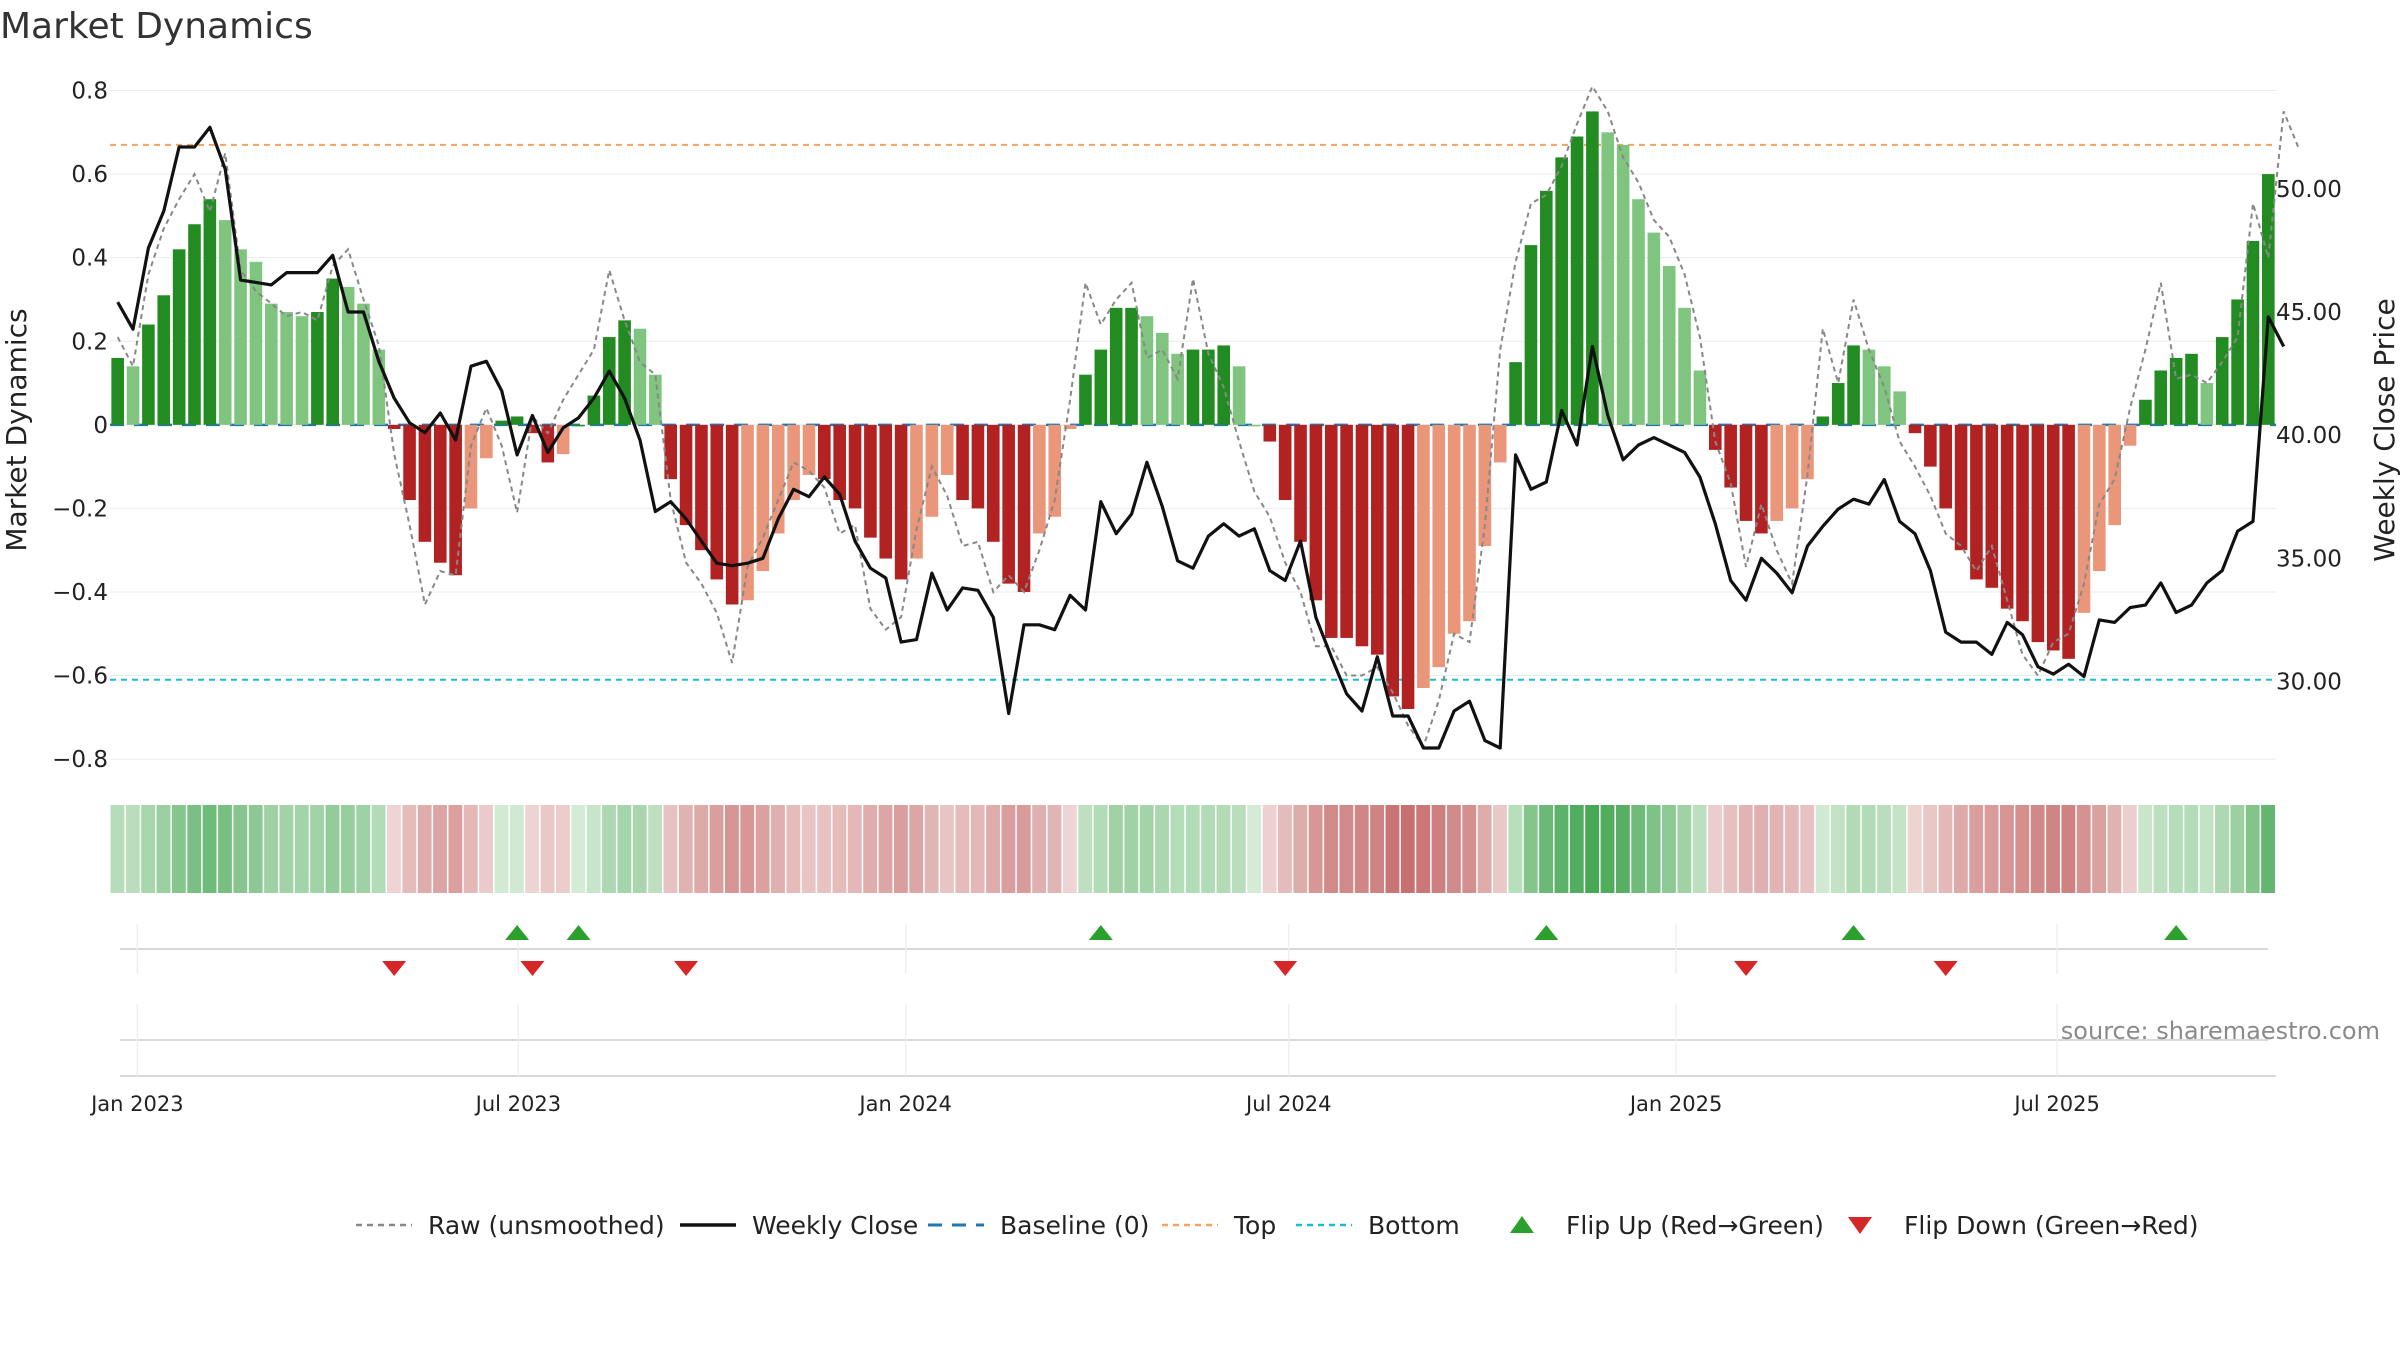 This screenshot has width=2400, height=1350. I want to click on y-tick-label: −0.2, so click(80, 509).